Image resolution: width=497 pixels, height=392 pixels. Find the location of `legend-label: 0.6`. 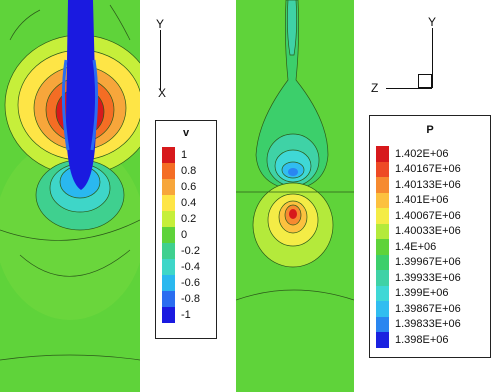

legend-label: 0.6 is located at coordinates (189, 187).